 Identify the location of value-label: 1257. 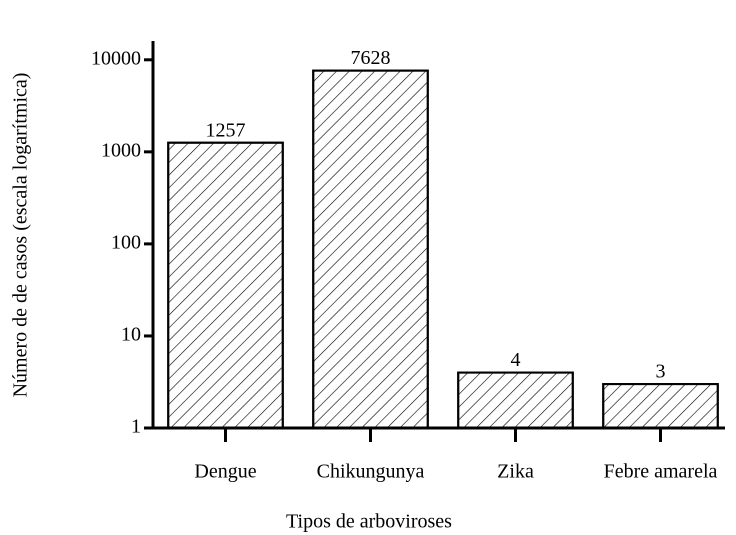
(226, 130).